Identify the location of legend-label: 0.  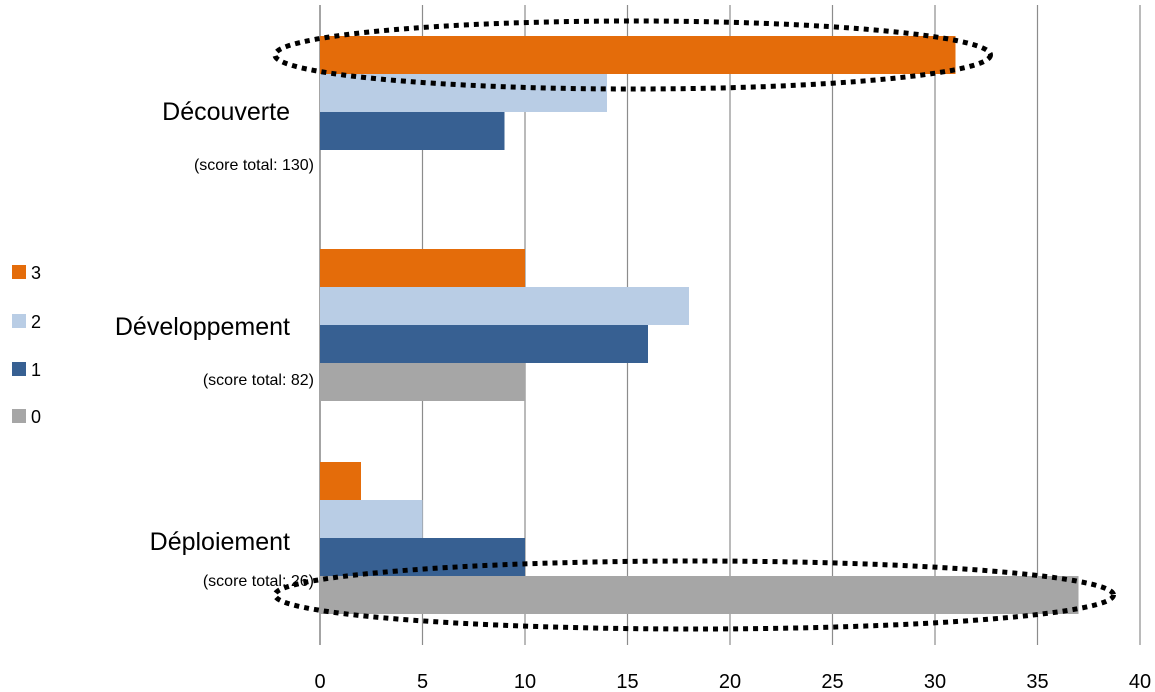
(36, 417).